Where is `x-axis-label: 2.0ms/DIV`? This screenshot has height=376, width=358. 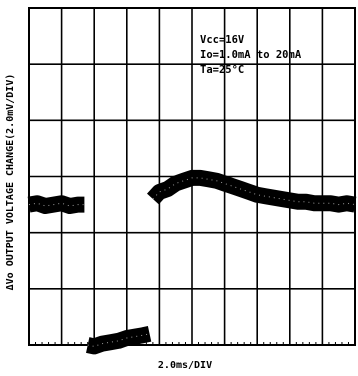 x-axis-label: 2.0ms/DIV is located at coordinates (185, 365).